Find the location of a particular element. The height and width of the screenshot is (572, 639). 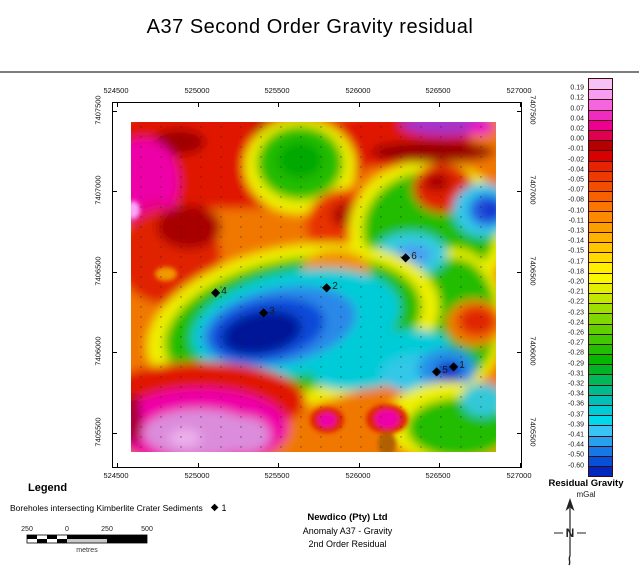

y-axis-label-right: 7405500 is located at coordinates (533, 432).